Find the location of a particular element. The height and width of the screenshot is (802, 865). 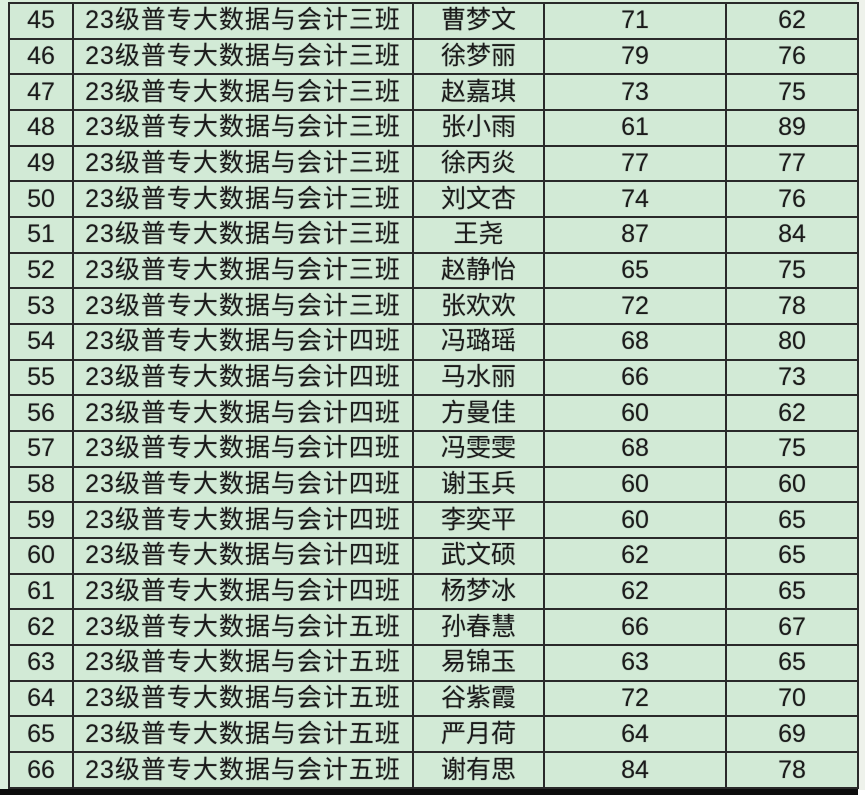

cell-row-number: 63 is located at coordinates (41, 663).